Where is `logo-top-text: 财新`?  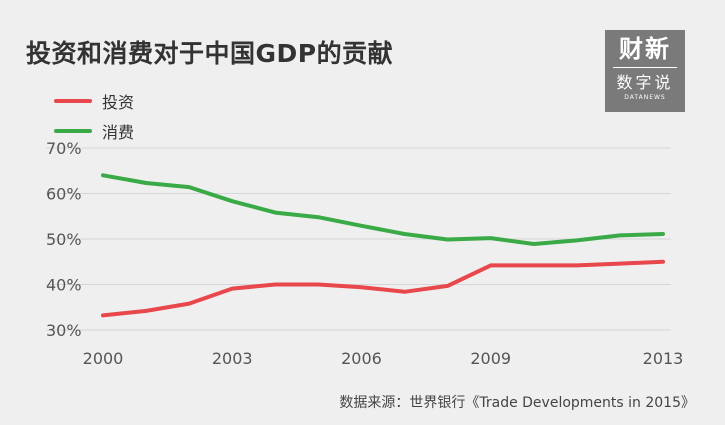
logo-top-text: 财新 is located at coordinates (645, 49).